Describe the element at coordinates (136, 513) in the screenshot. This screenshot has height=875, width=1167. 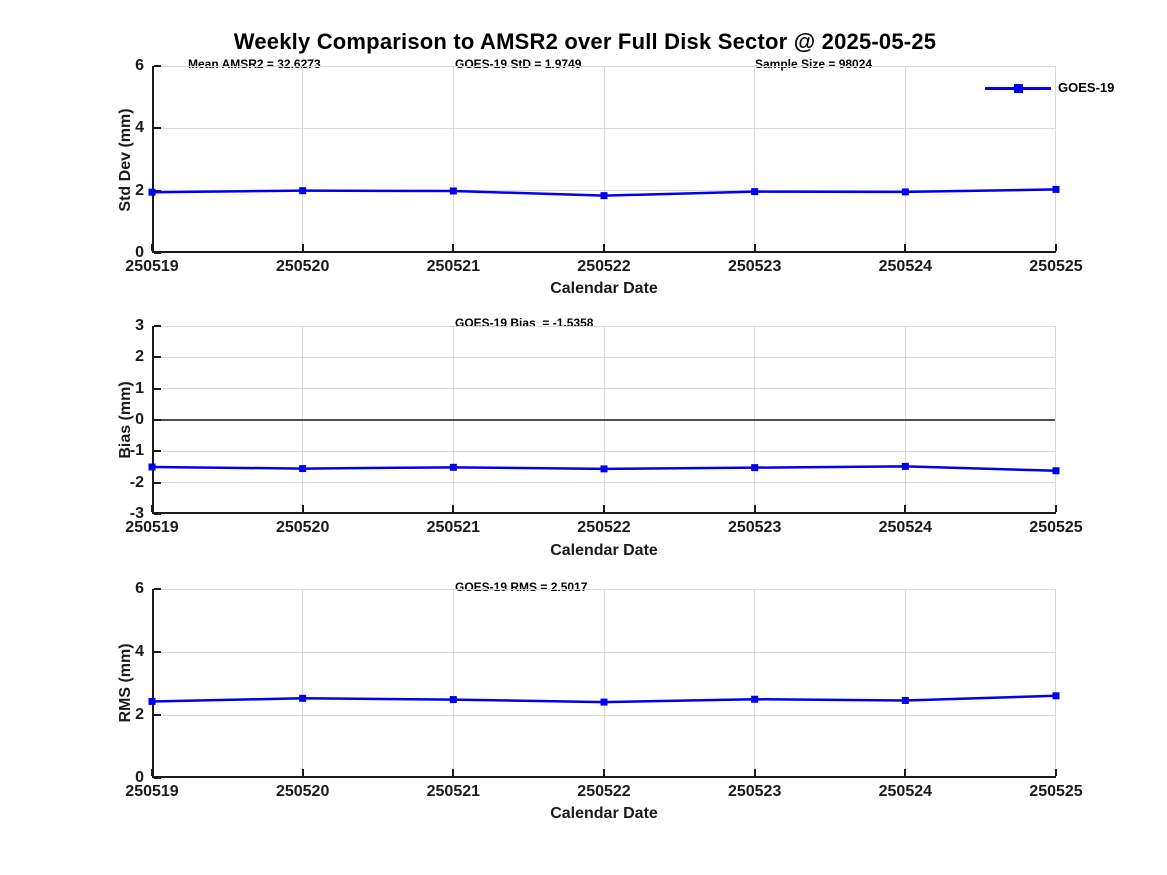
I see `y-tick-label: -3` at that location.